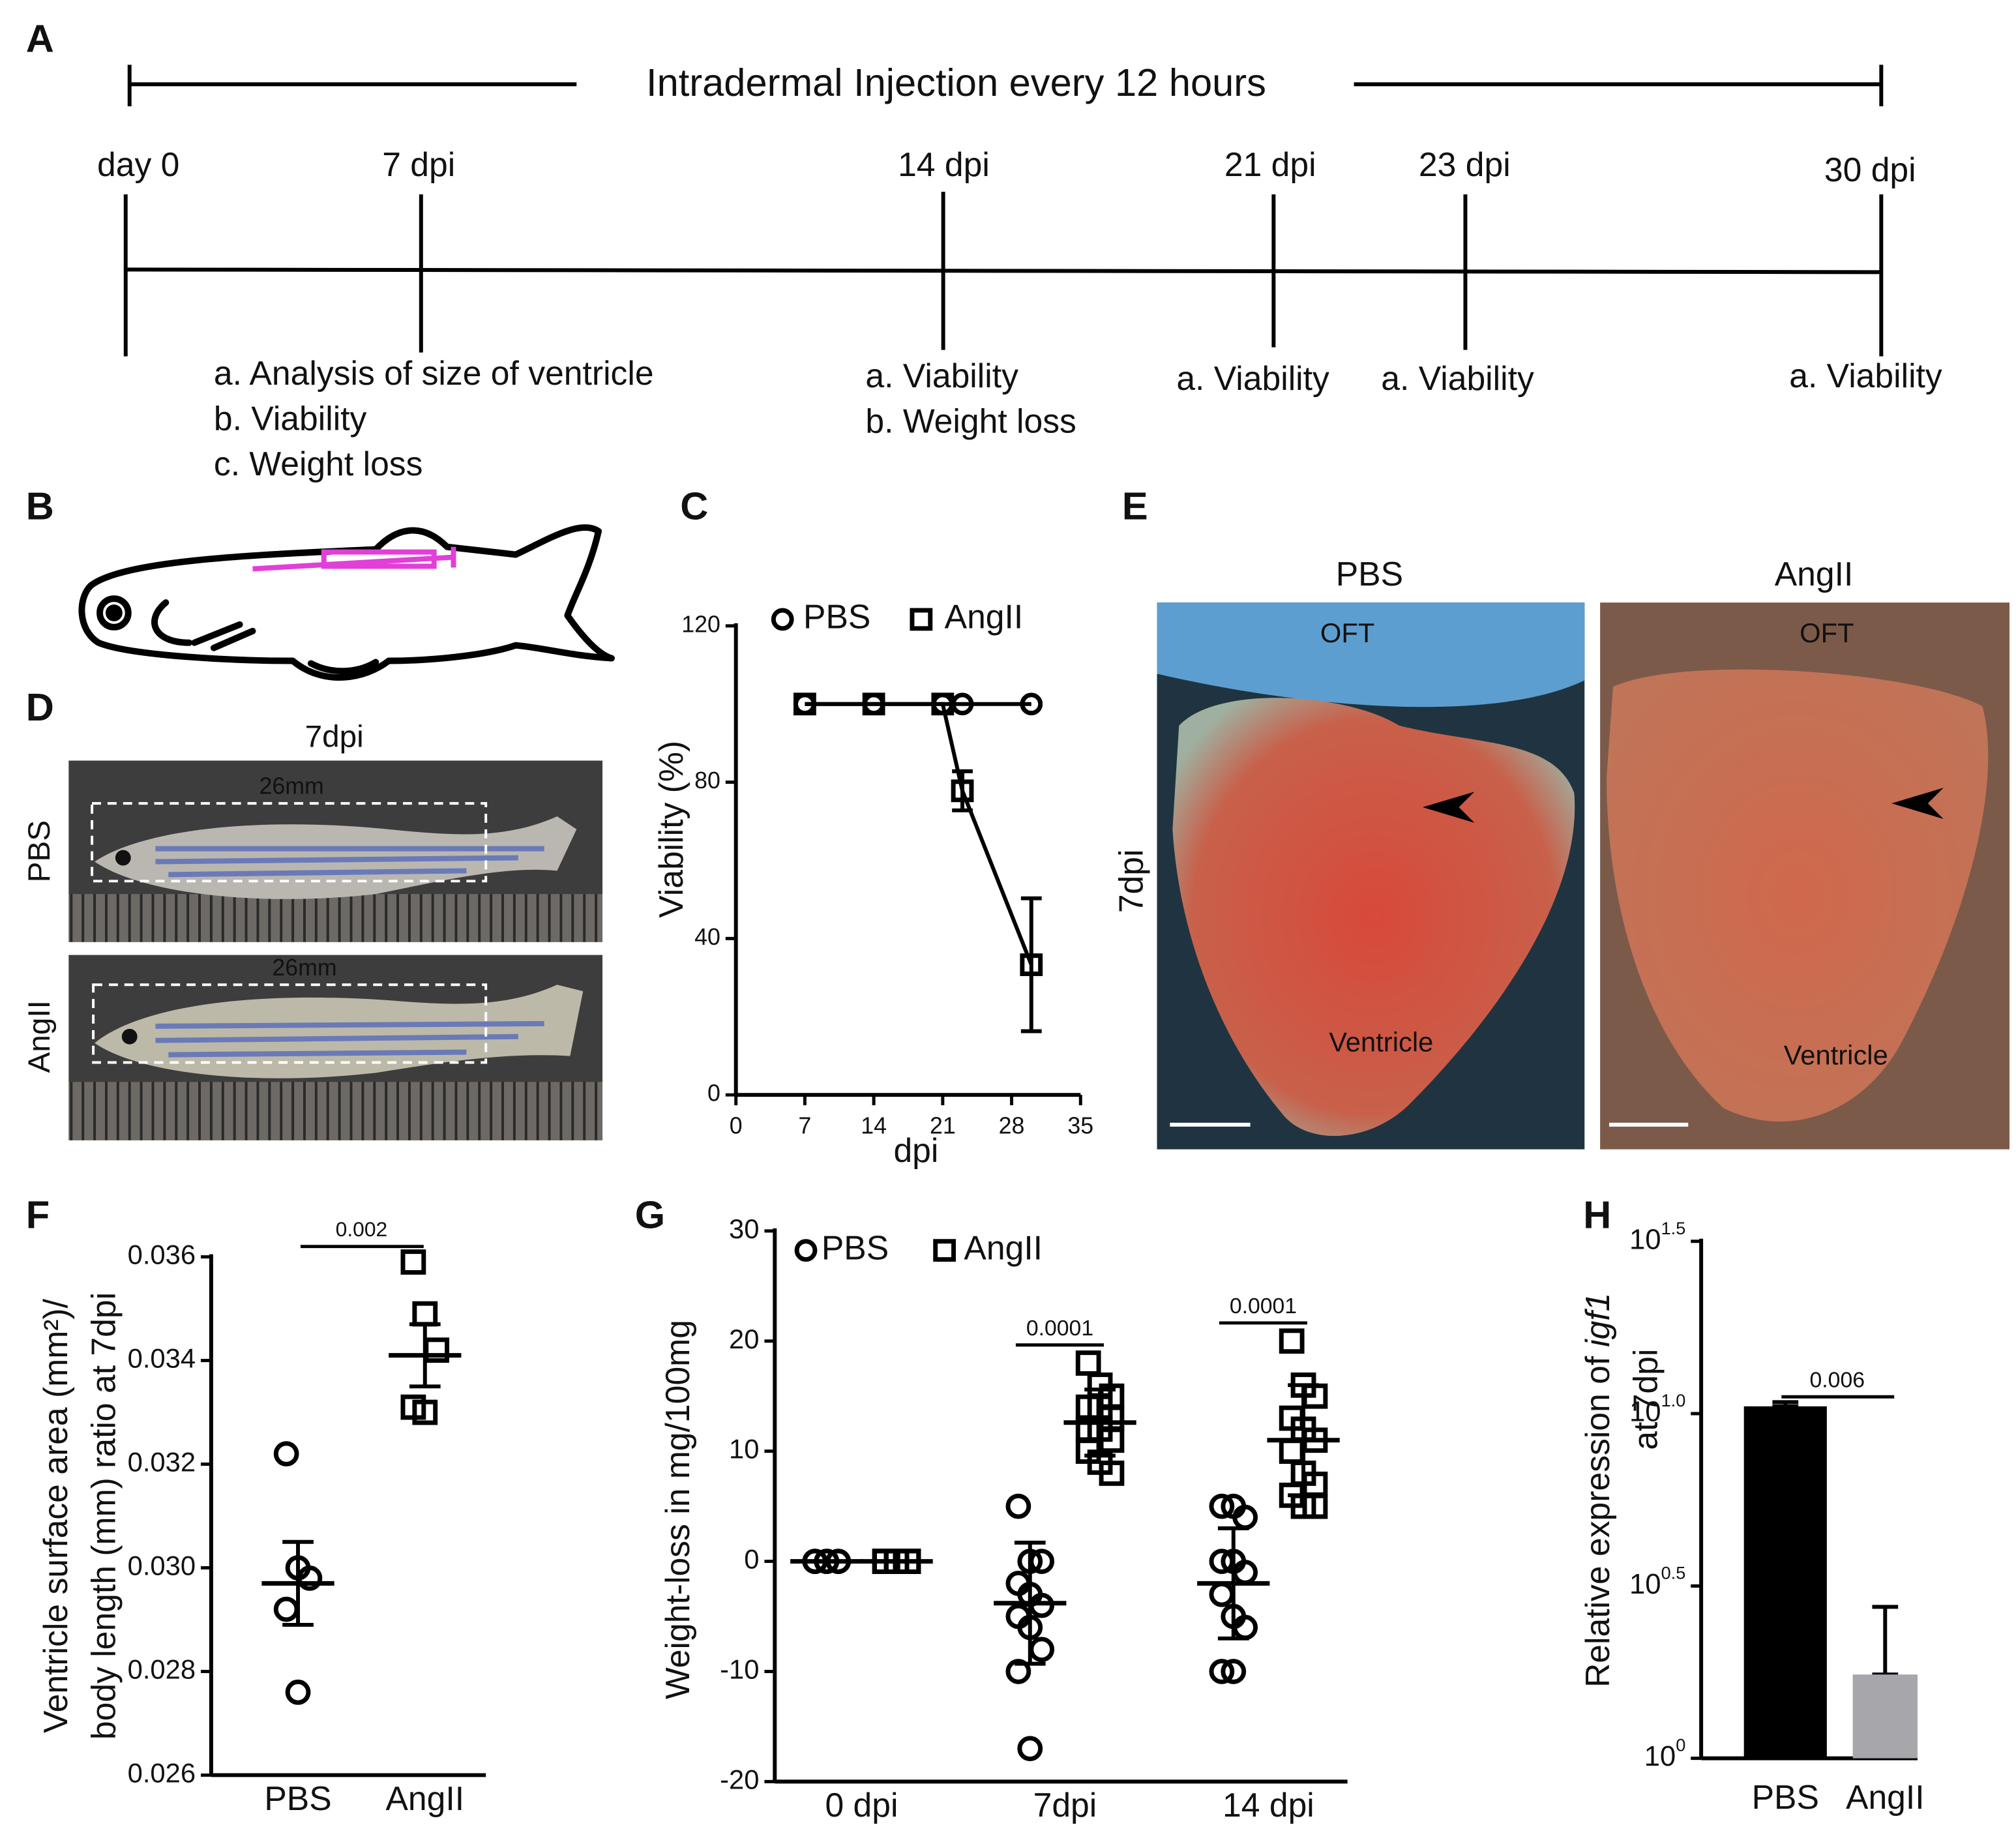 Image resolution: width=2016 pixels, height=1827 pixels. What do you see at coordinates (1131, 881) in the screenshot?
I see `photo-row-label: 7dpi` at bounding box center [1131, 881].